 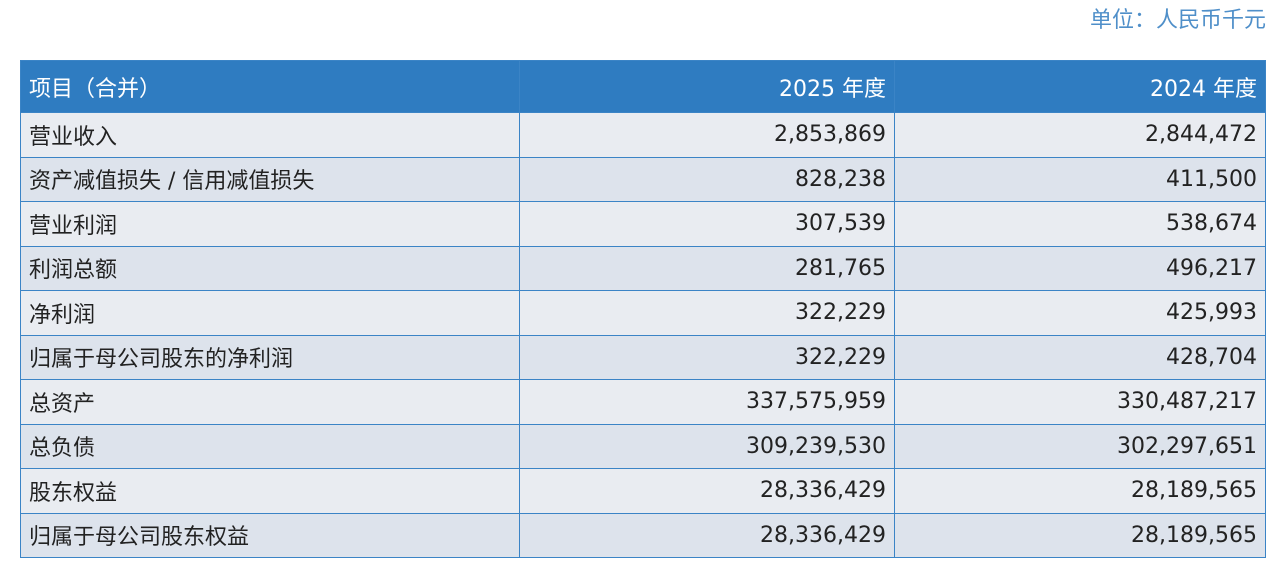 What do you see at coordinates (270, 224) in the screenshot?
I see `item-cell: 营业利润` at bounding box center [270, 224].